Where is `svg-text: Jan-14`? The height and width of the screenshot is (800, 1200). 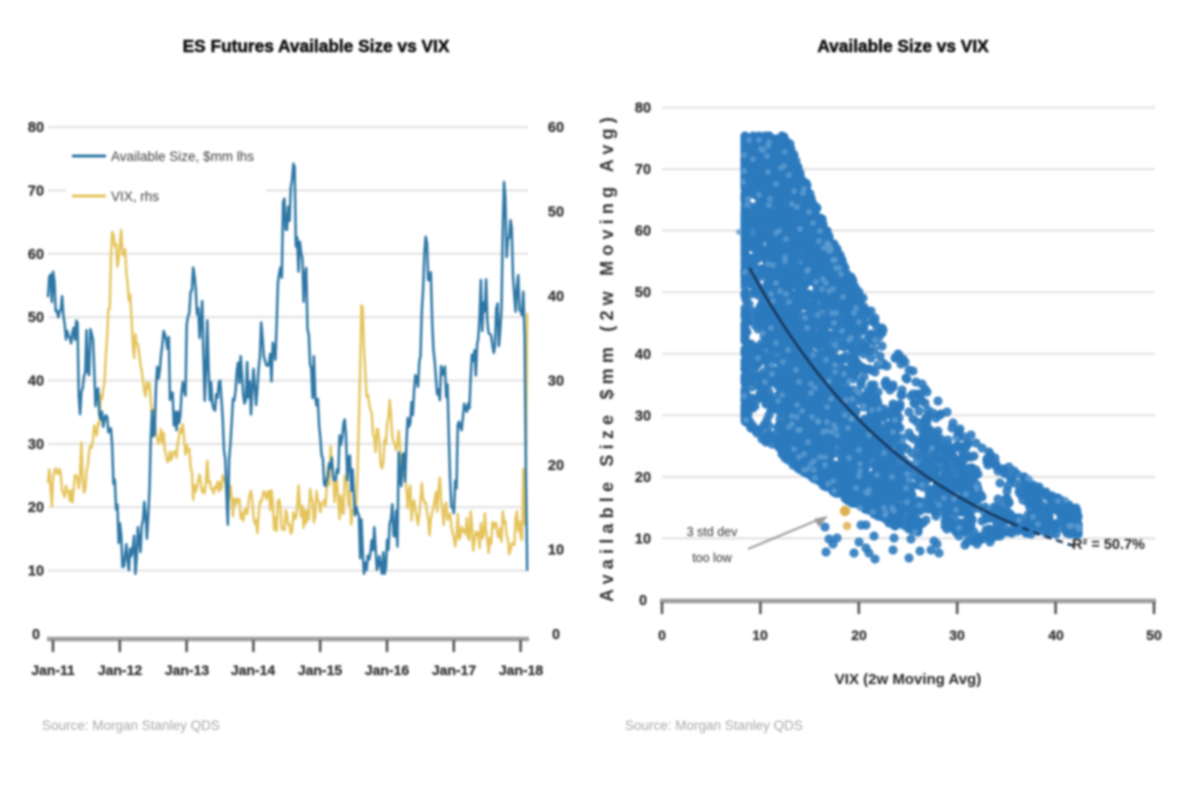
svg-text: Jan-14 is located at coordinates (253, 670).